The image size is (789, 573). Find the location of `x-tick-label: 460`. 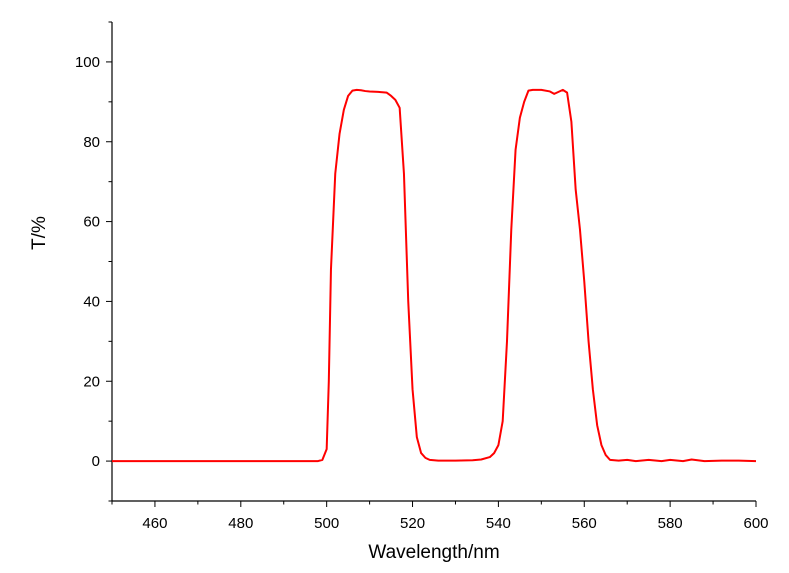

x-tick-label: 460 is located at coordinates (154, 523).